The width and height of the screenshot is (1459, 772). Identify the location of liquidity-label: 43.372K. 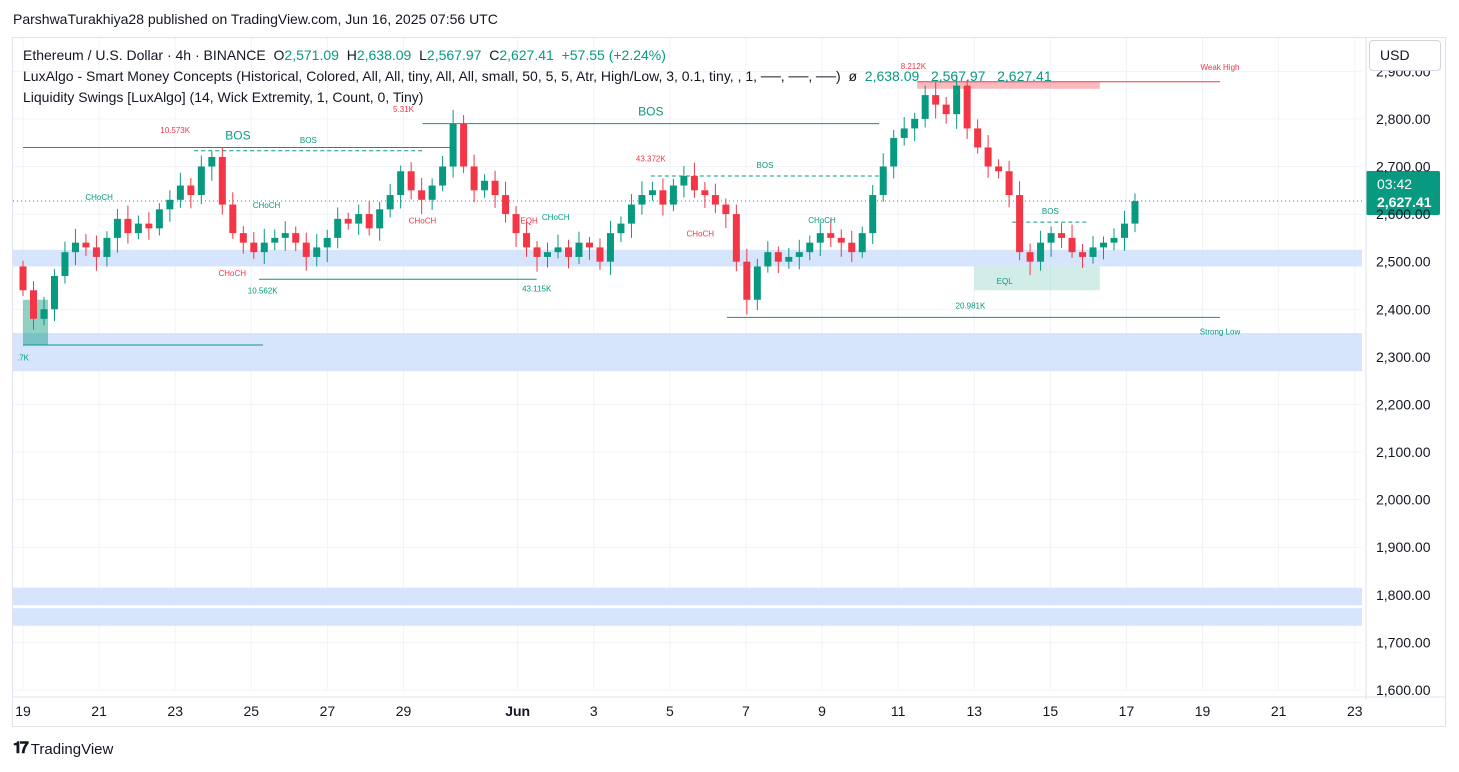
(651, 158).